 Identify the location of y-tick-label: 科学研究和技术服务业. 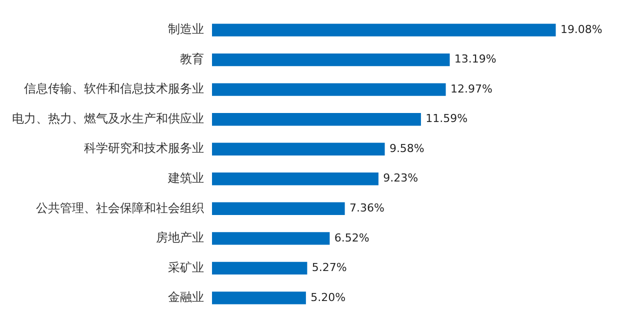
(144, 148).